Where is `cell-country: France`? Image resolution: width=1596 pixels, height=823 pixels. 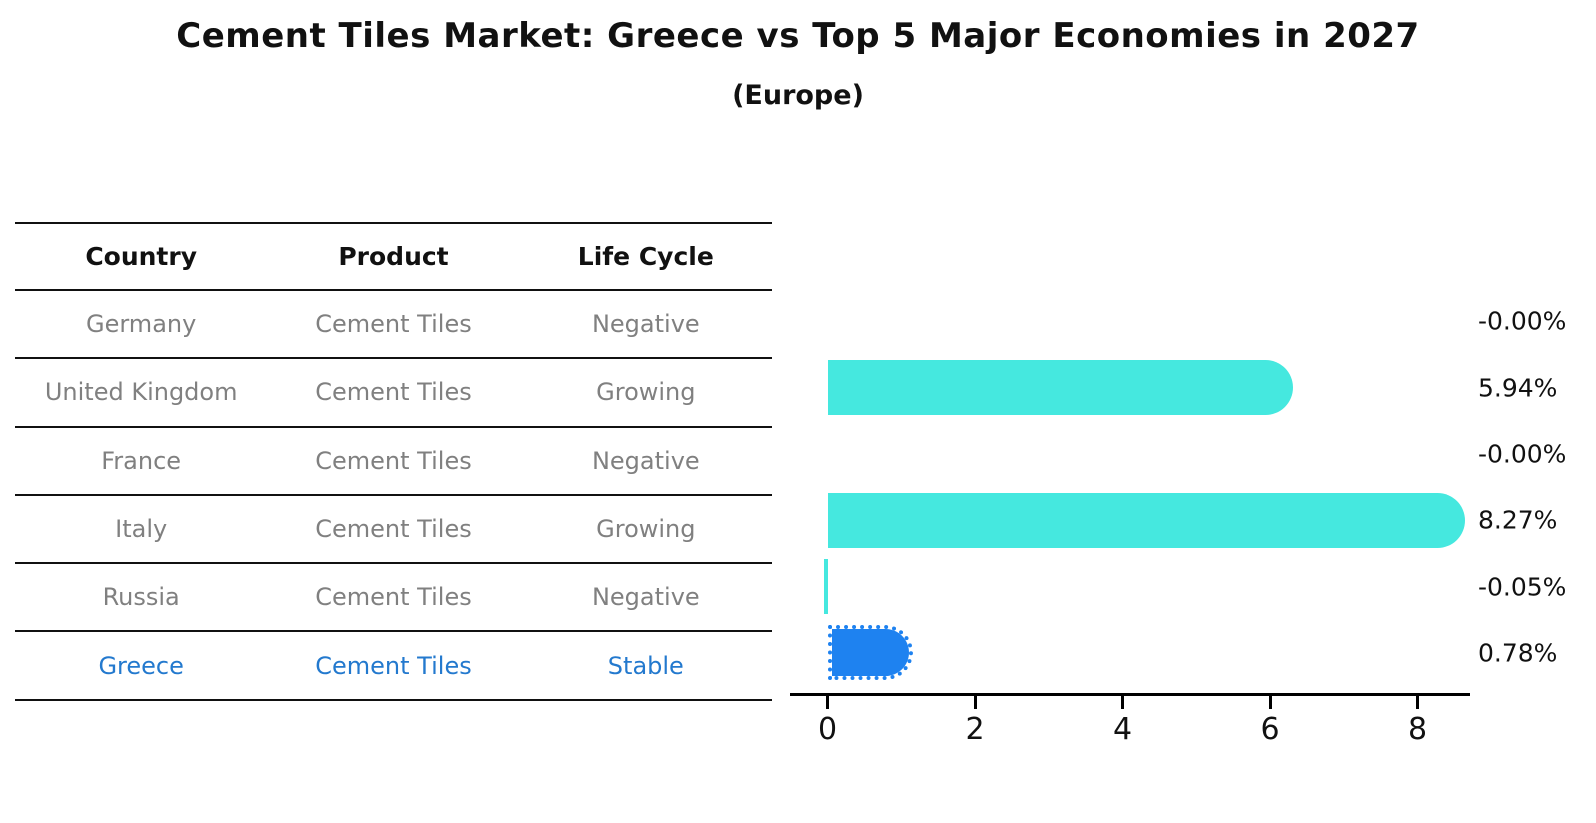 cell-country: France is located at coordinates (141, 460).